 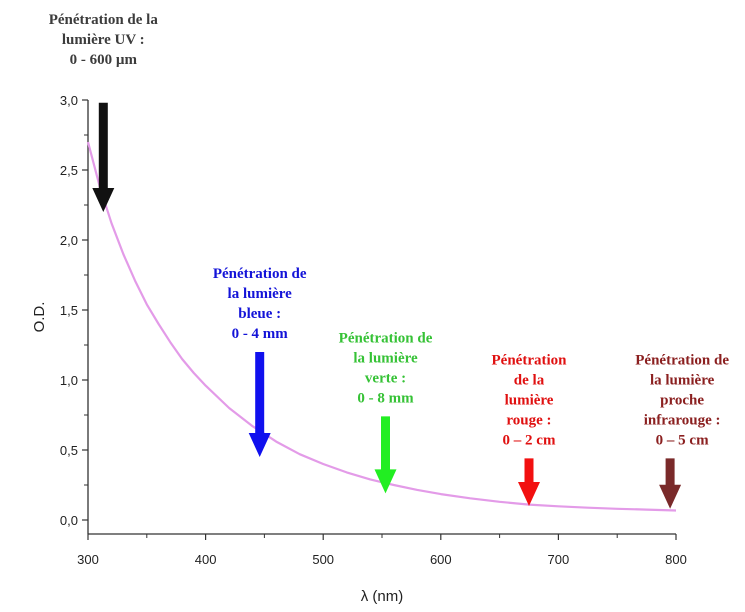 What do you see at coordinates (323, 559) in the screenshot?
I see `x-tick-label: 500` at bounding box center [323, 559].